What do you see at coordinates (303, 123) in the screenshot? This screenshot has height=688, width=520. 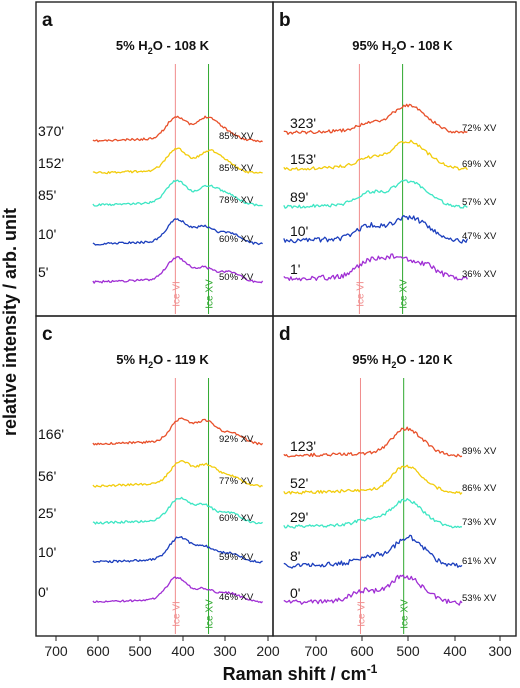 I see `time-label: 323'` at bounding box center [303, 123].